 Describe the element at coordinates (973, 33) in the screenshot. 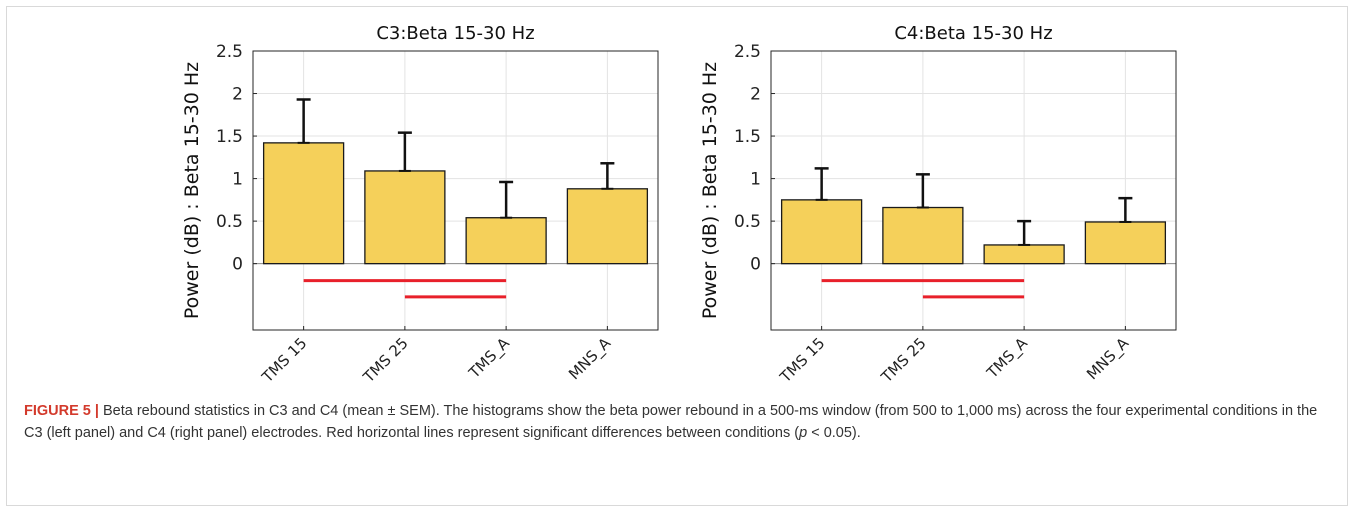

I see `chart-title: C4:Beta 15-30 Hz` at that location.